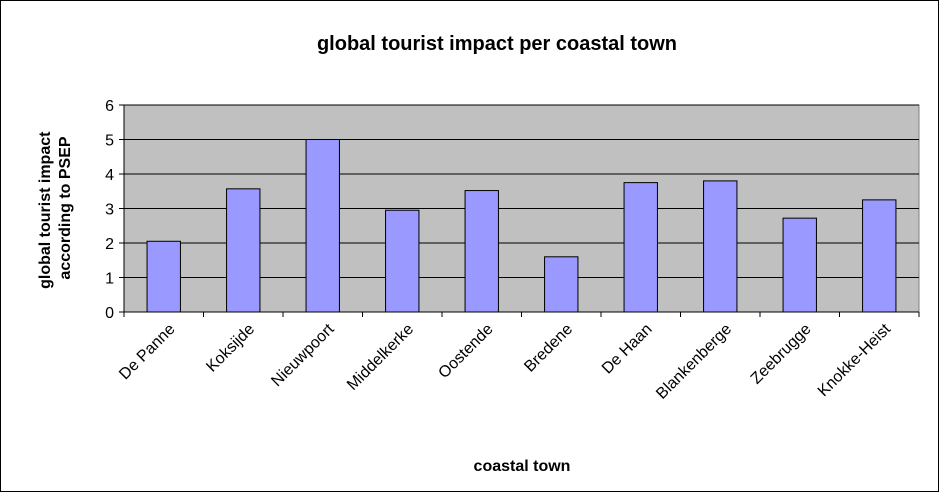 The height and width of the screenshot is (492, 939). What do you see at coordinates (109, 244) in the screenshot?
I see `y-tick-label: 2` at bounding box center [109, 244].